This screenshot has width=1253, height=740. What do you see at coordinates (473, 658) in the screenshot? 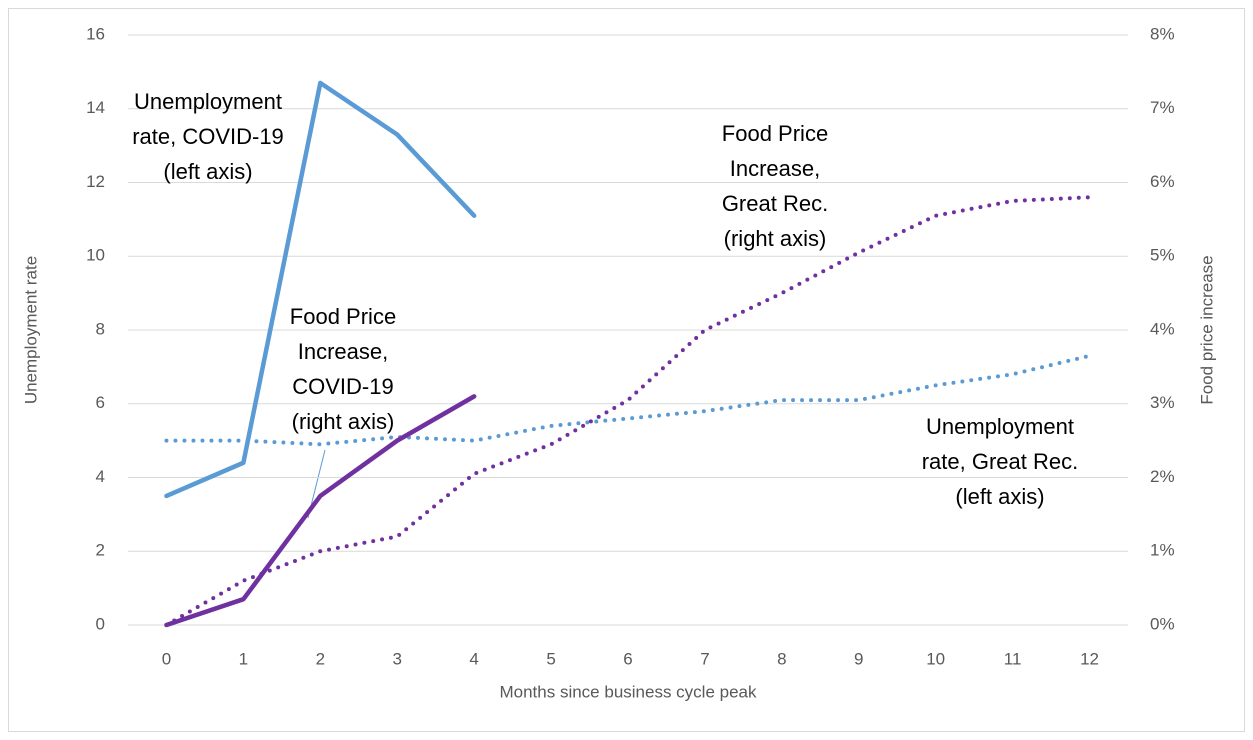
I see `x-tick-label: 4` at bounding box center [473, 658].